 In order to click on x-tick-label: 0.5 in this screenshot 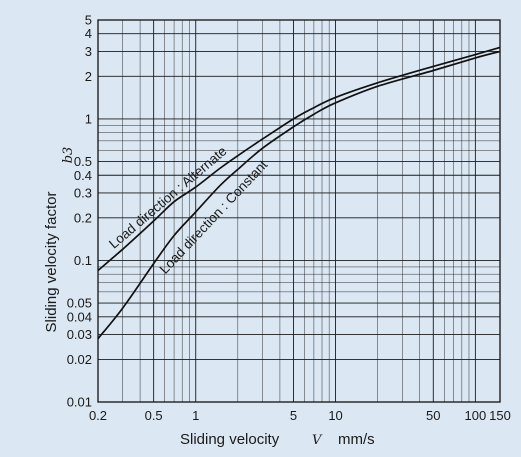, I will do `click(154, 415)`.